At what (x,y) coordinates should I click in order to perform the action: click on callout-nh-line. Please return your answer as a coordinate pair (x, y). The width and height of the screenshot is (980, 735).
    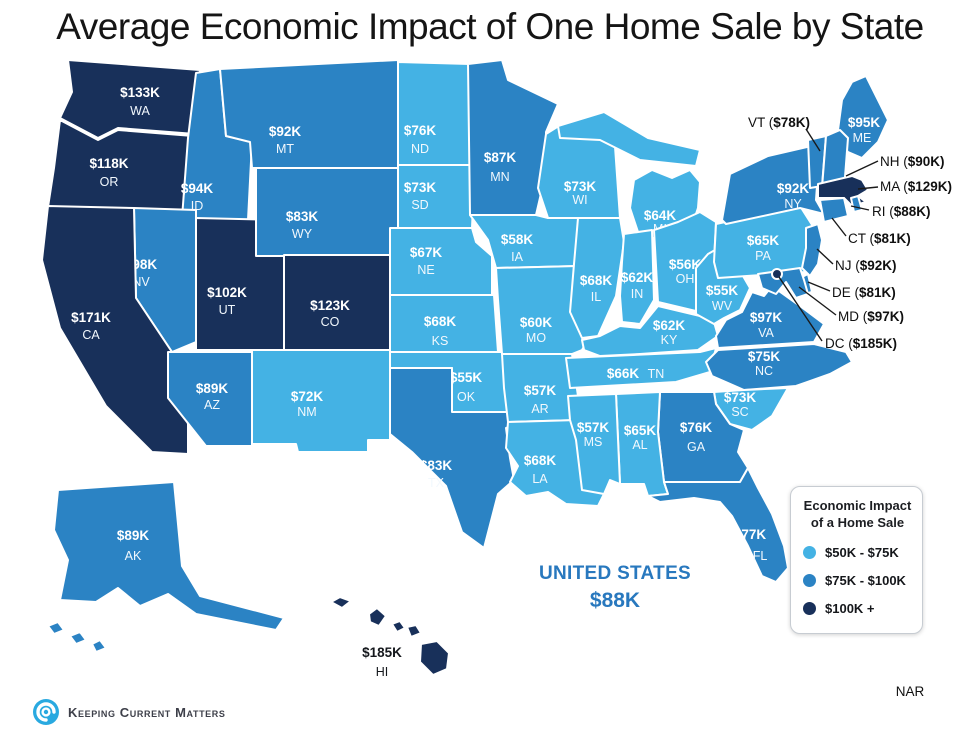
    Looking at the image, I should click on (862, 168).